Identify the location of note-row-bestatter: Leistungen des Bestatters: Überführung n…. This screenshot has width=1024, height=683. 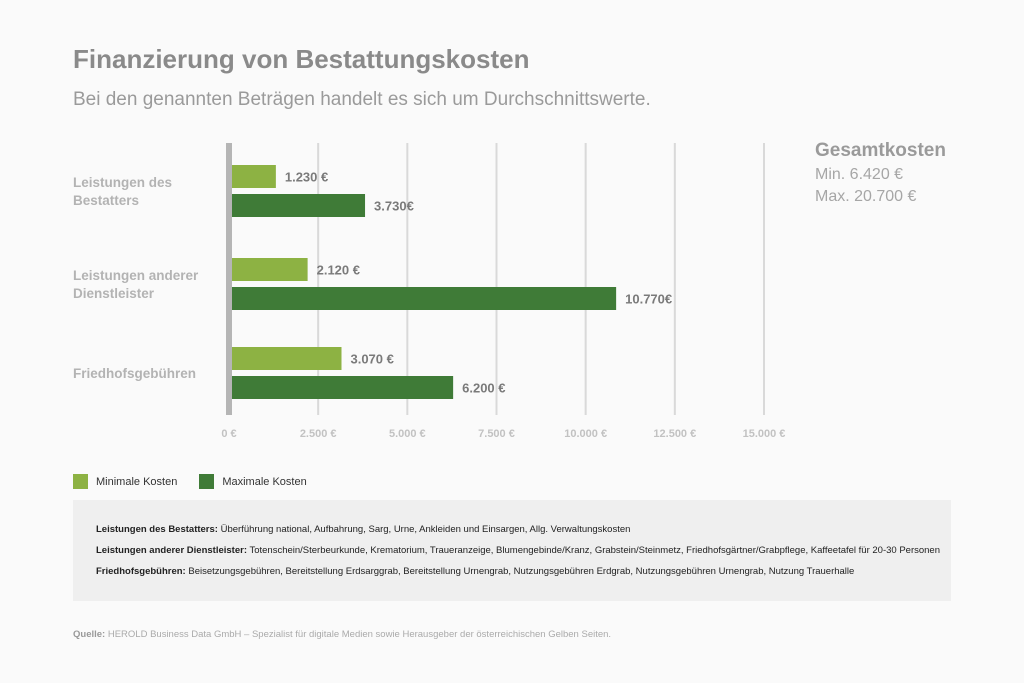
(512, 529).